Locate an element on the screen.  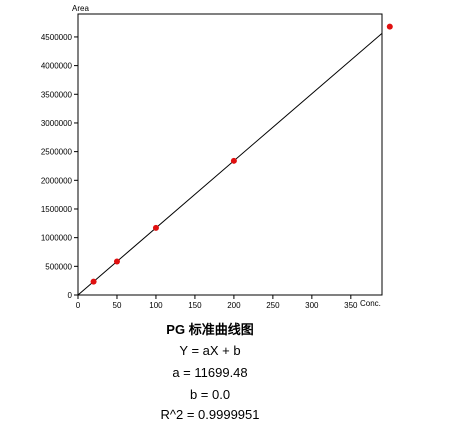
r-squared-value: R^2 = 0.9999951 is located at coordinates (210, 414).